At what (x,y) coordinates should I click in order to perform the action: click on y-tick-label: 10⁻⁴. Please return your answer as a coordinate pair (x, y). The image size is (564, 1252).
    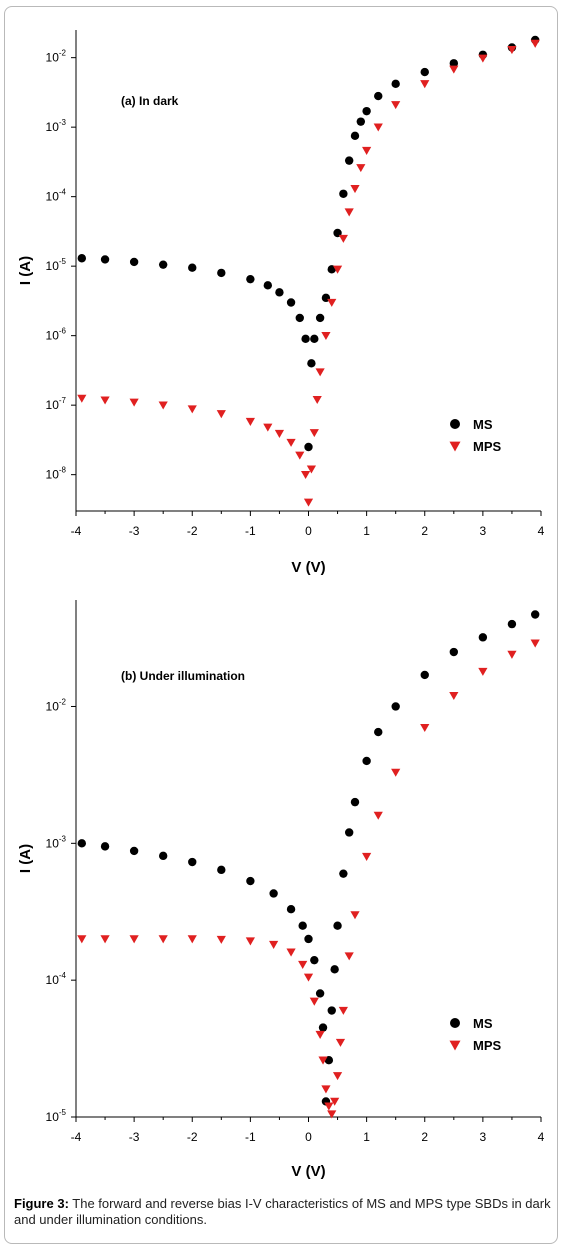
    Looking at the image, I should click on (56, 196).